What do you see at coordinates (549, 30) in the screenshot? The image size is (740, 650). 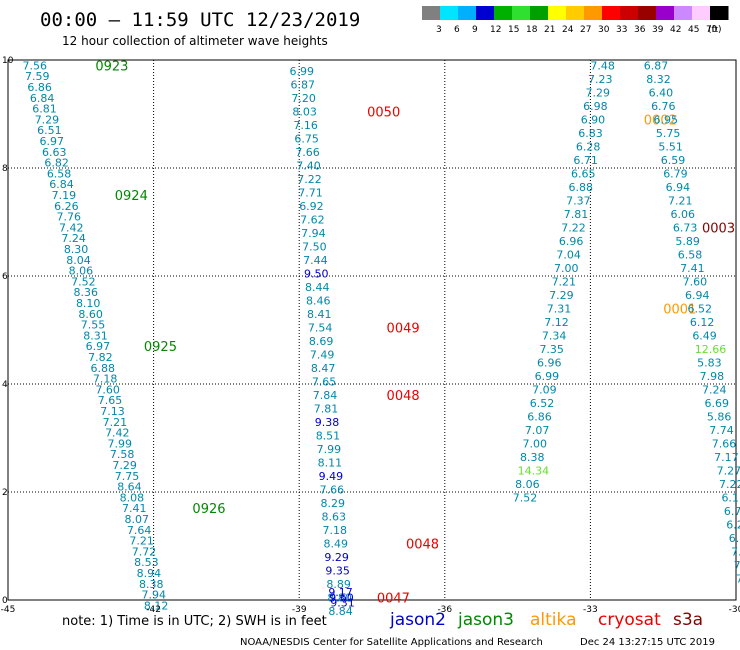 I see `colorbar-tick: 21` at bounding box center [549, 30].